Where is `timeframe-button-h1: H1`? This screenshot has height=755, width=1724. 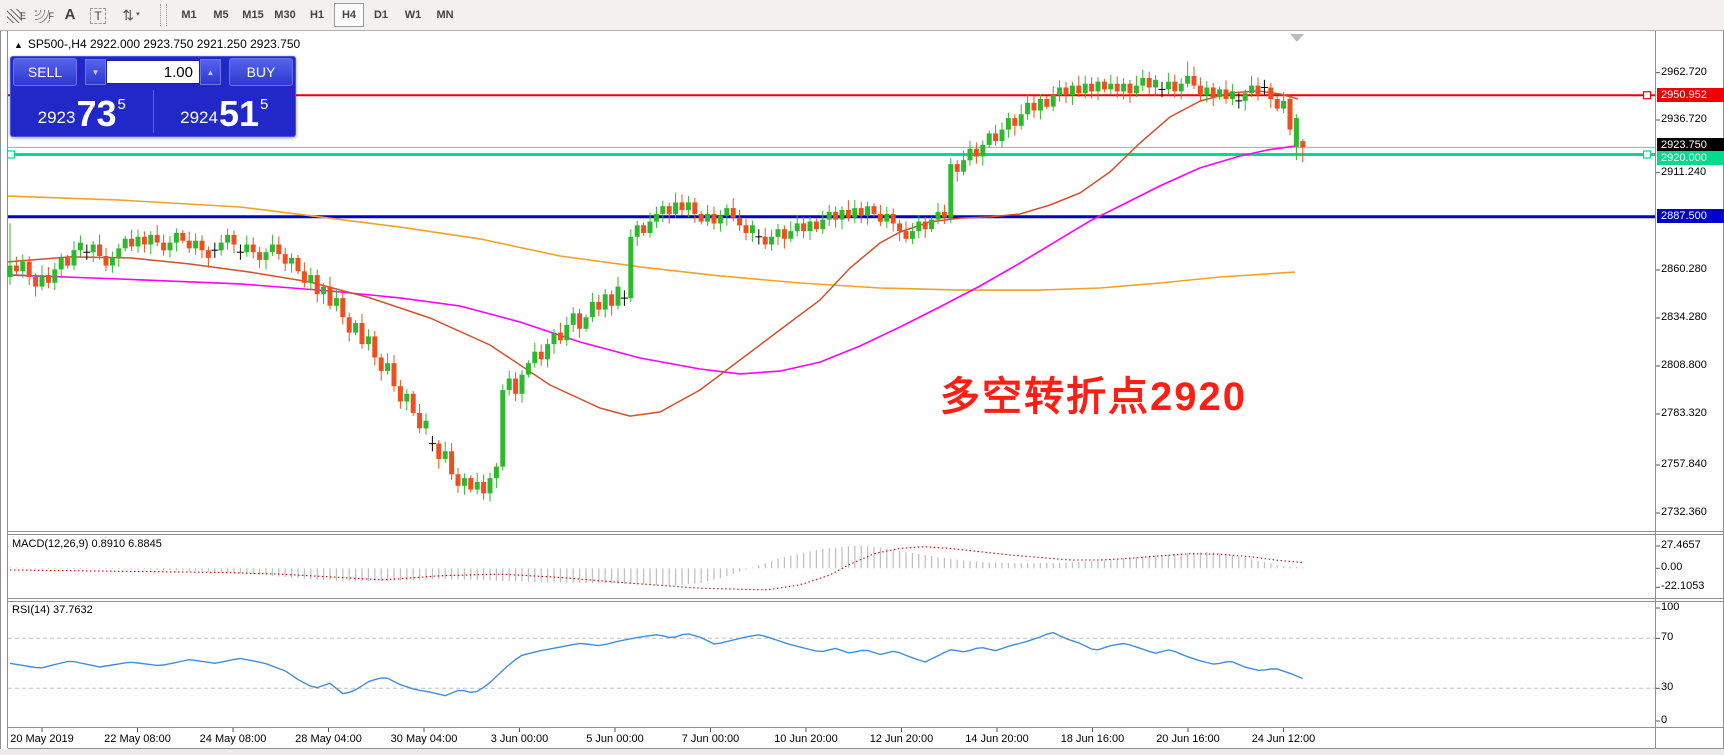
timeframe-button-h1: H1 is located at coordinates (317, 15).